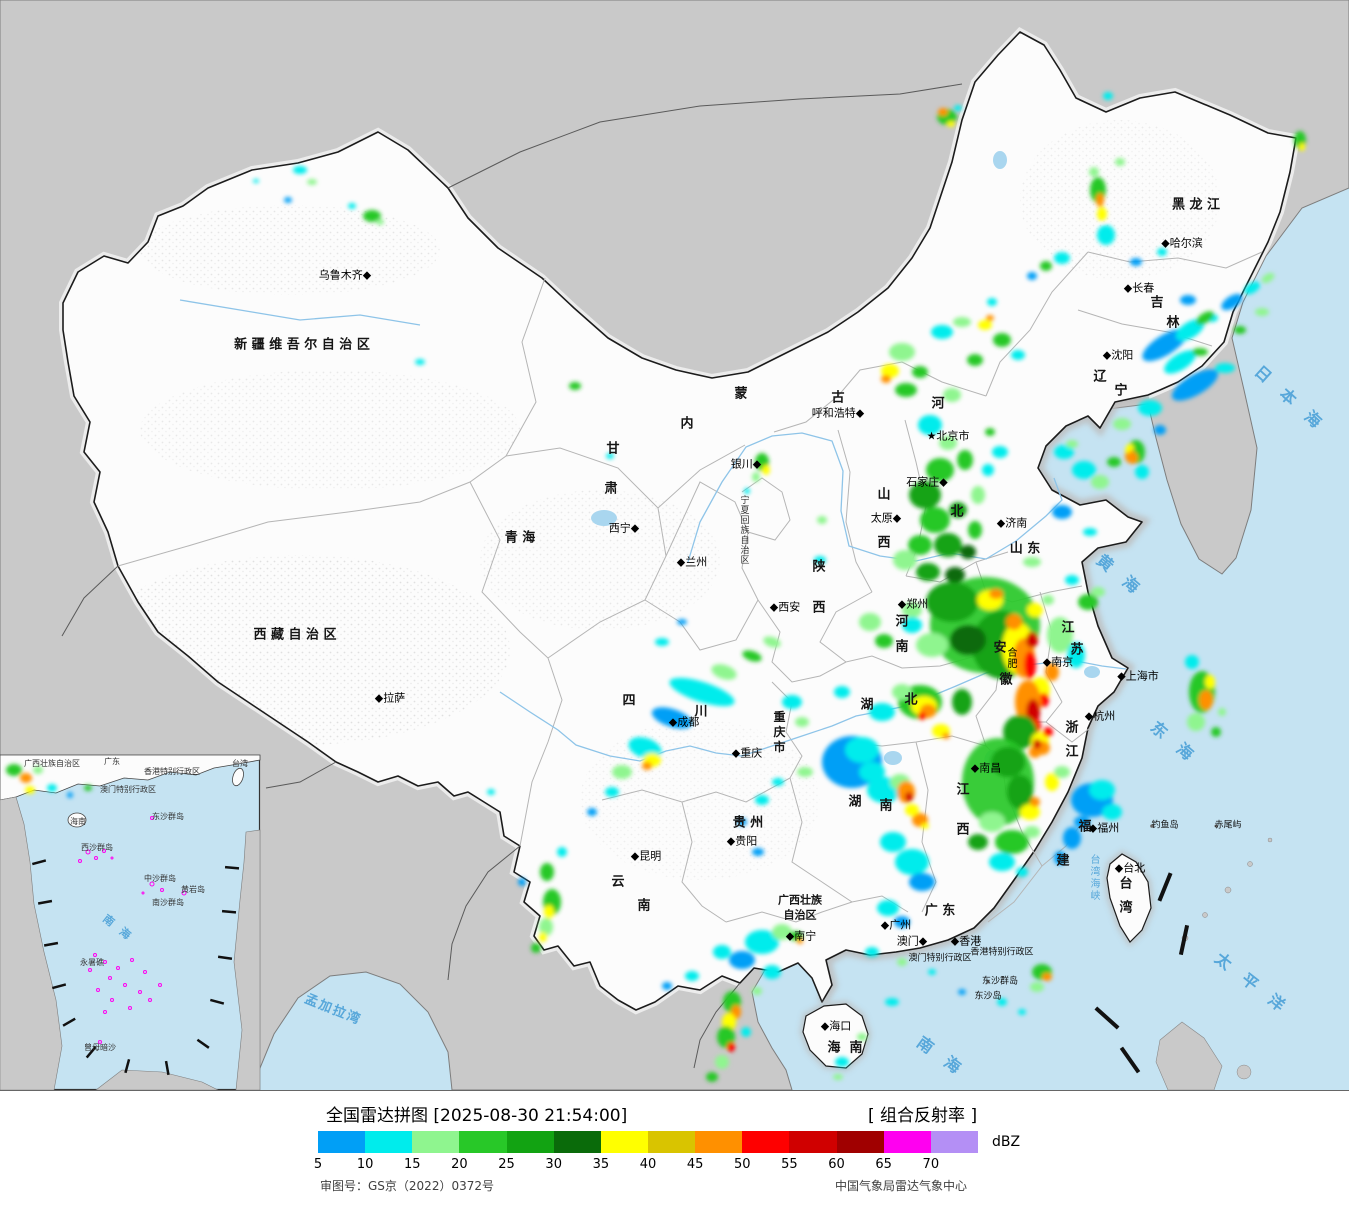 This screenshot has width=1349, height=1208. Describe the element at coordinates (506, 1164) in the screenshot. I see `dbz-tick-25: 25` at that location.